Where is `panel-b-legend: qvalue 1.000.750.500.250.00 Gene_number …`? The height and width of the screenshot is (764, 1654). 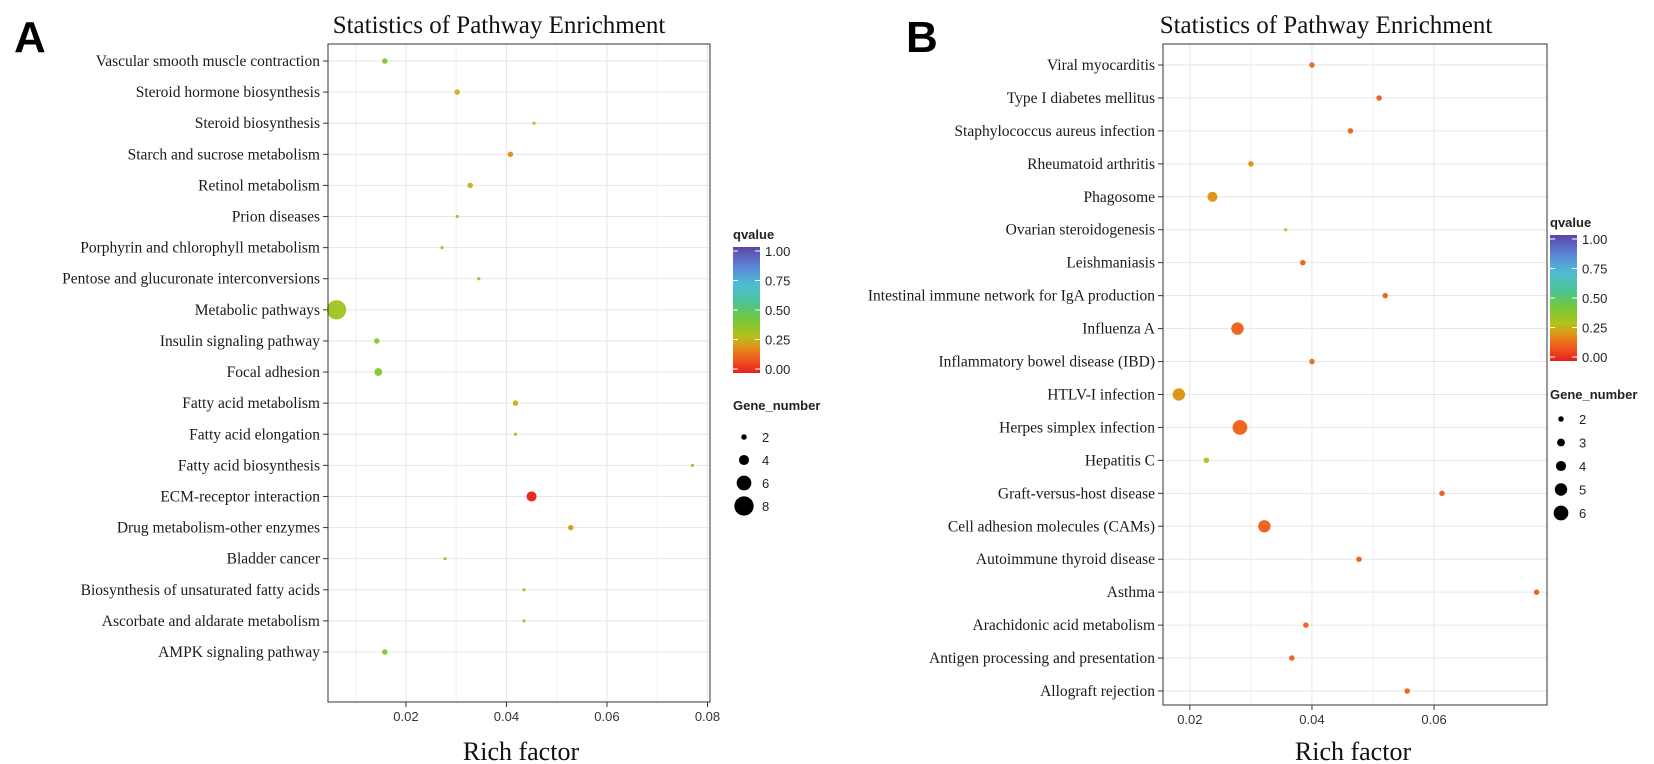
panel-b-legend: qvalue 1.000.750.500.250.00 Gene_number … is located at coordinates (1593, 368).